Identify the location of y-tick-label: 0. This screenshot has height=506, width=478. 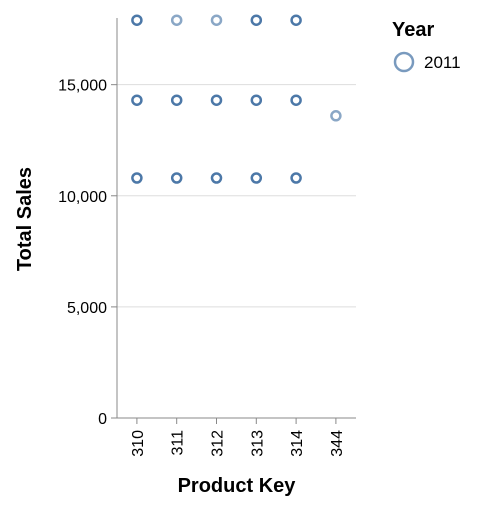
(102, 419).